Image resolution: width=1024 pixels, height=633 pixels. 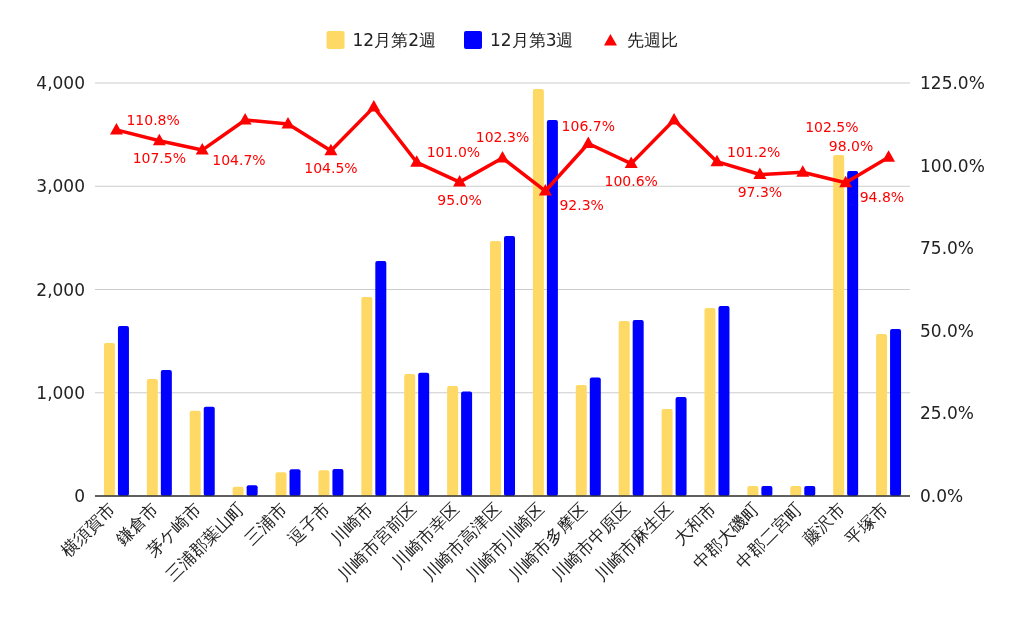 I want to click on y-tick-label: 4,000, so click(x=60, y=83).